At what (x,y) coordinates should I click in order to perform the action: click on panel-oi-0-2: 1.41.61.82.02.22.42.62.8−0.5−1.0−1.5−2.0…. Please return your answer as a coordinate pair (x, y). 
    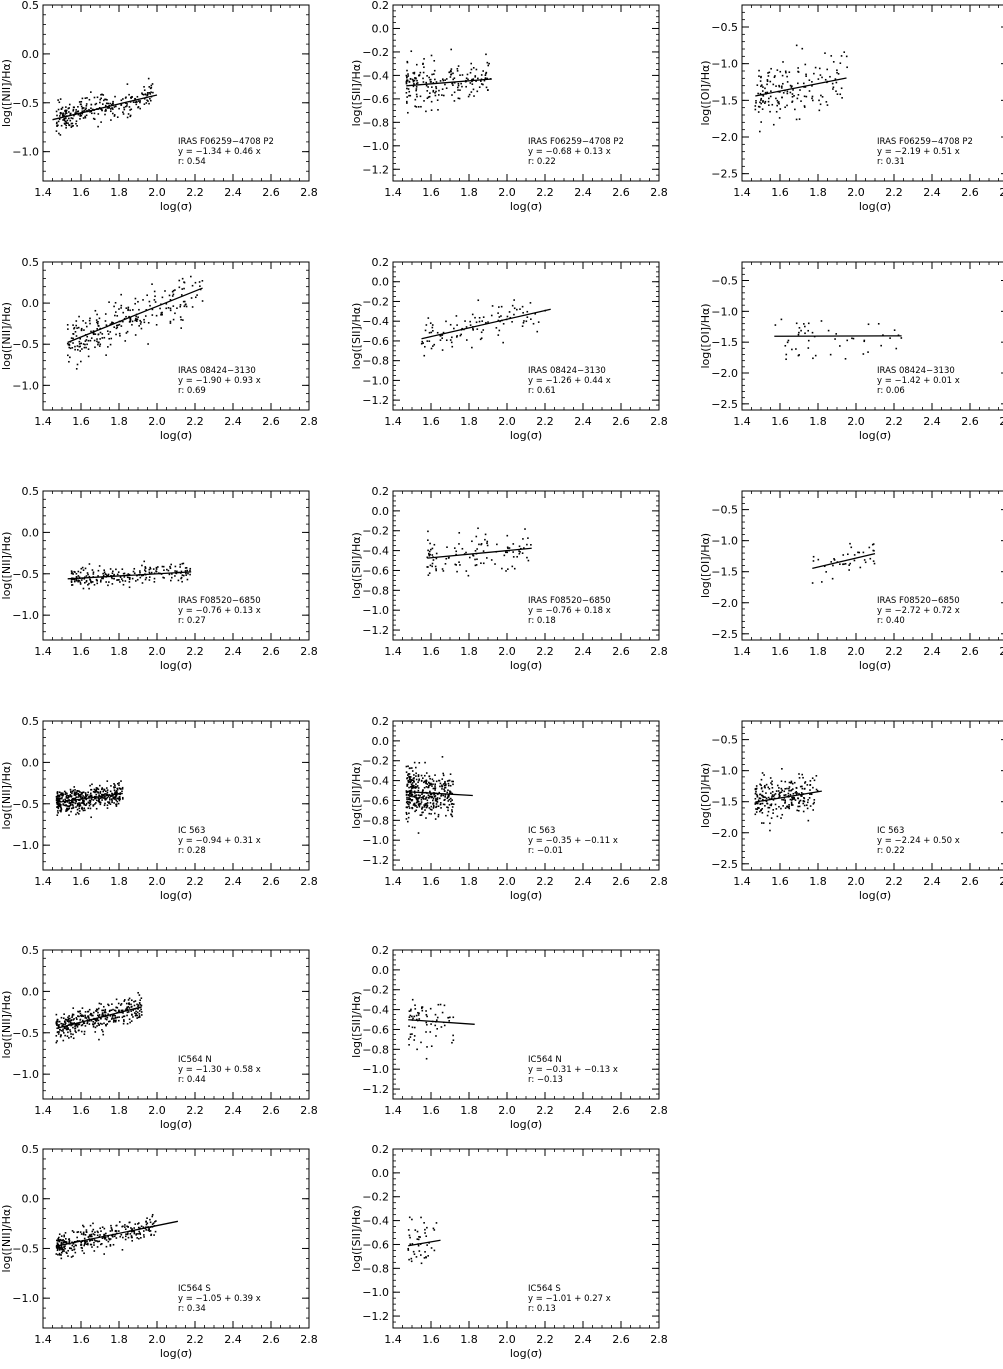
    Looking at the image, I should click on (851, 108).